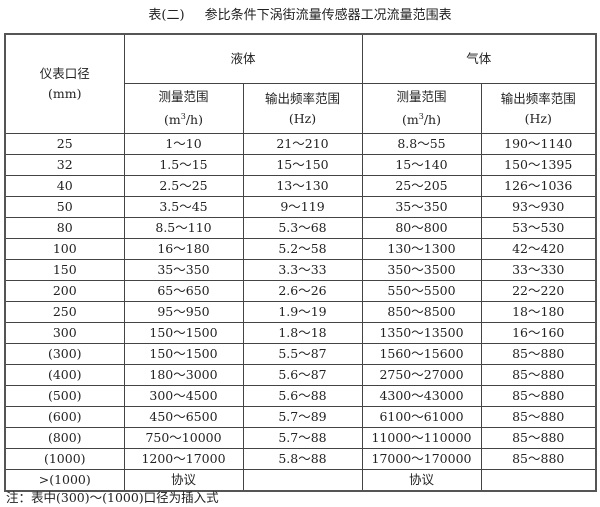  What do you see at coordinates (183, 459) in the screenshot?
I see `table-cell: 1200～17000` at bounding box center [183, 459].